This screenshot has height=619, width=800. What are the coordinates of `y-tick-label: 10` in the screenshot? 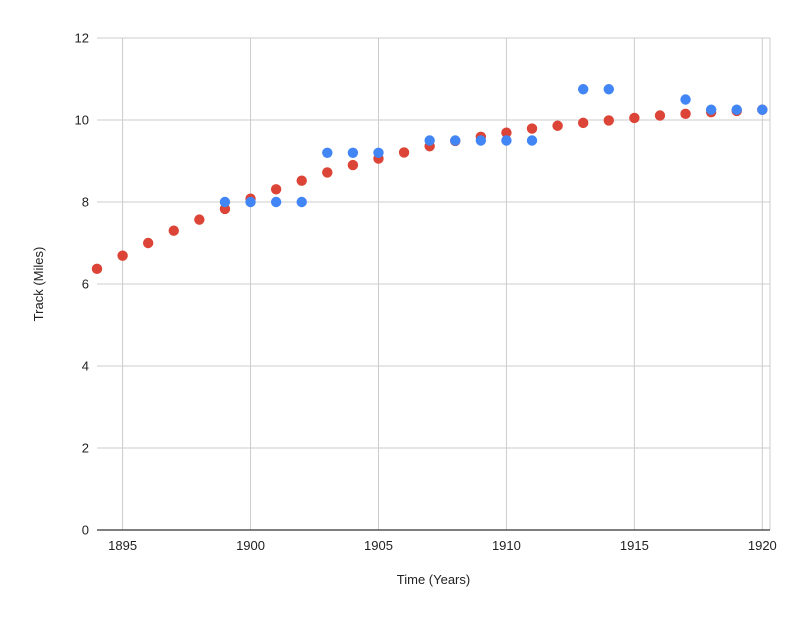 It's located at (82, 120).